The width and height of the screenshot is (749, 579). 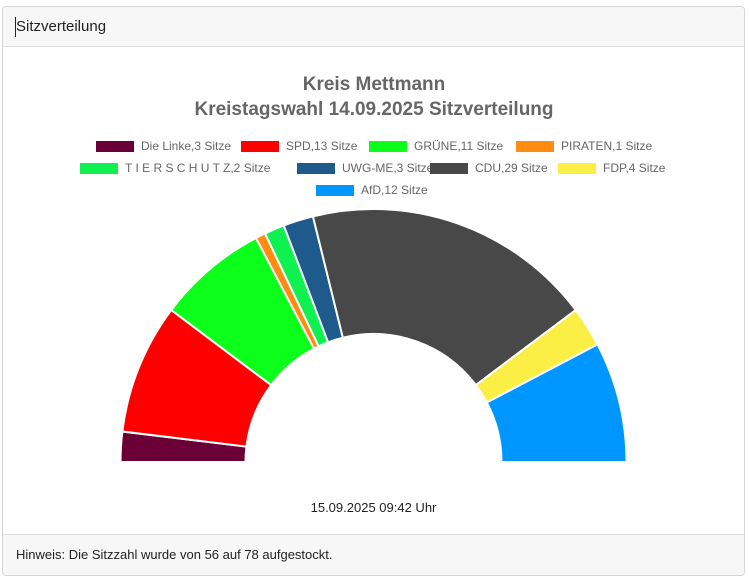 What do you see at coordinates (61, 26) in the screenshot?
I see `card-title: Sitzverteilung` at bounding box center [61, 26].